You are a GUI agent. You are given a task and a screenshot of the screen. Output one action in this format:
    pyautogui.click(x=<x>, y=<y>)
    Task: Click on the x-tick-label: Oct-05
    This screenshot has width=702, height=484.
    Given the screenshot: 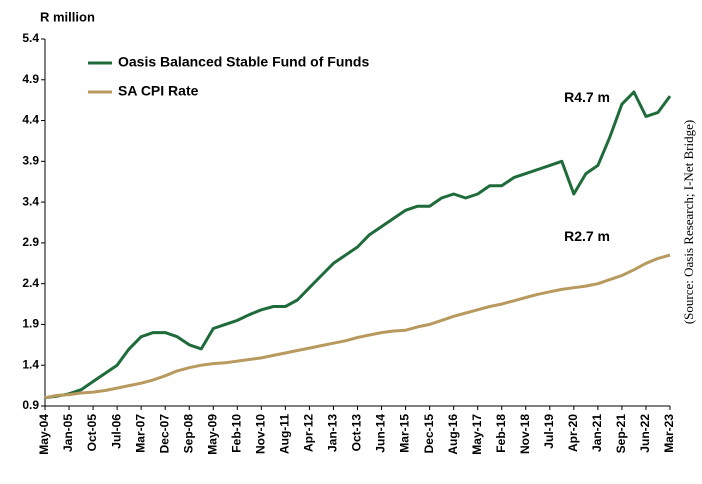 What is the action you would take?
    pyautogui.click(x=92, y=433)
    